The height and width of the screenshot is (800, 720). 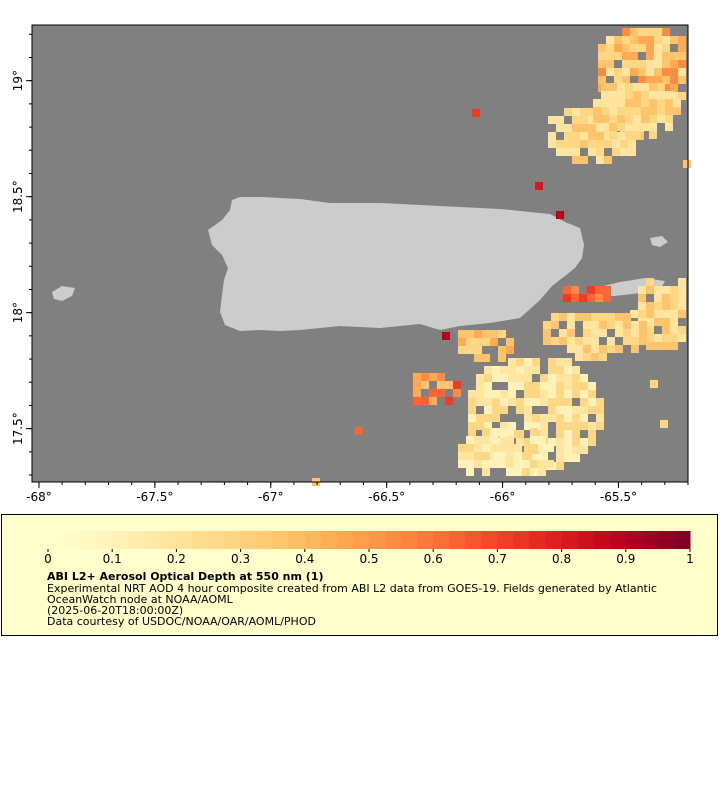 What do you see at coordinates (625, 559) in the screenshot?
I see `colorbar-tick-label: 0.9` at bounding box center [625, 559].